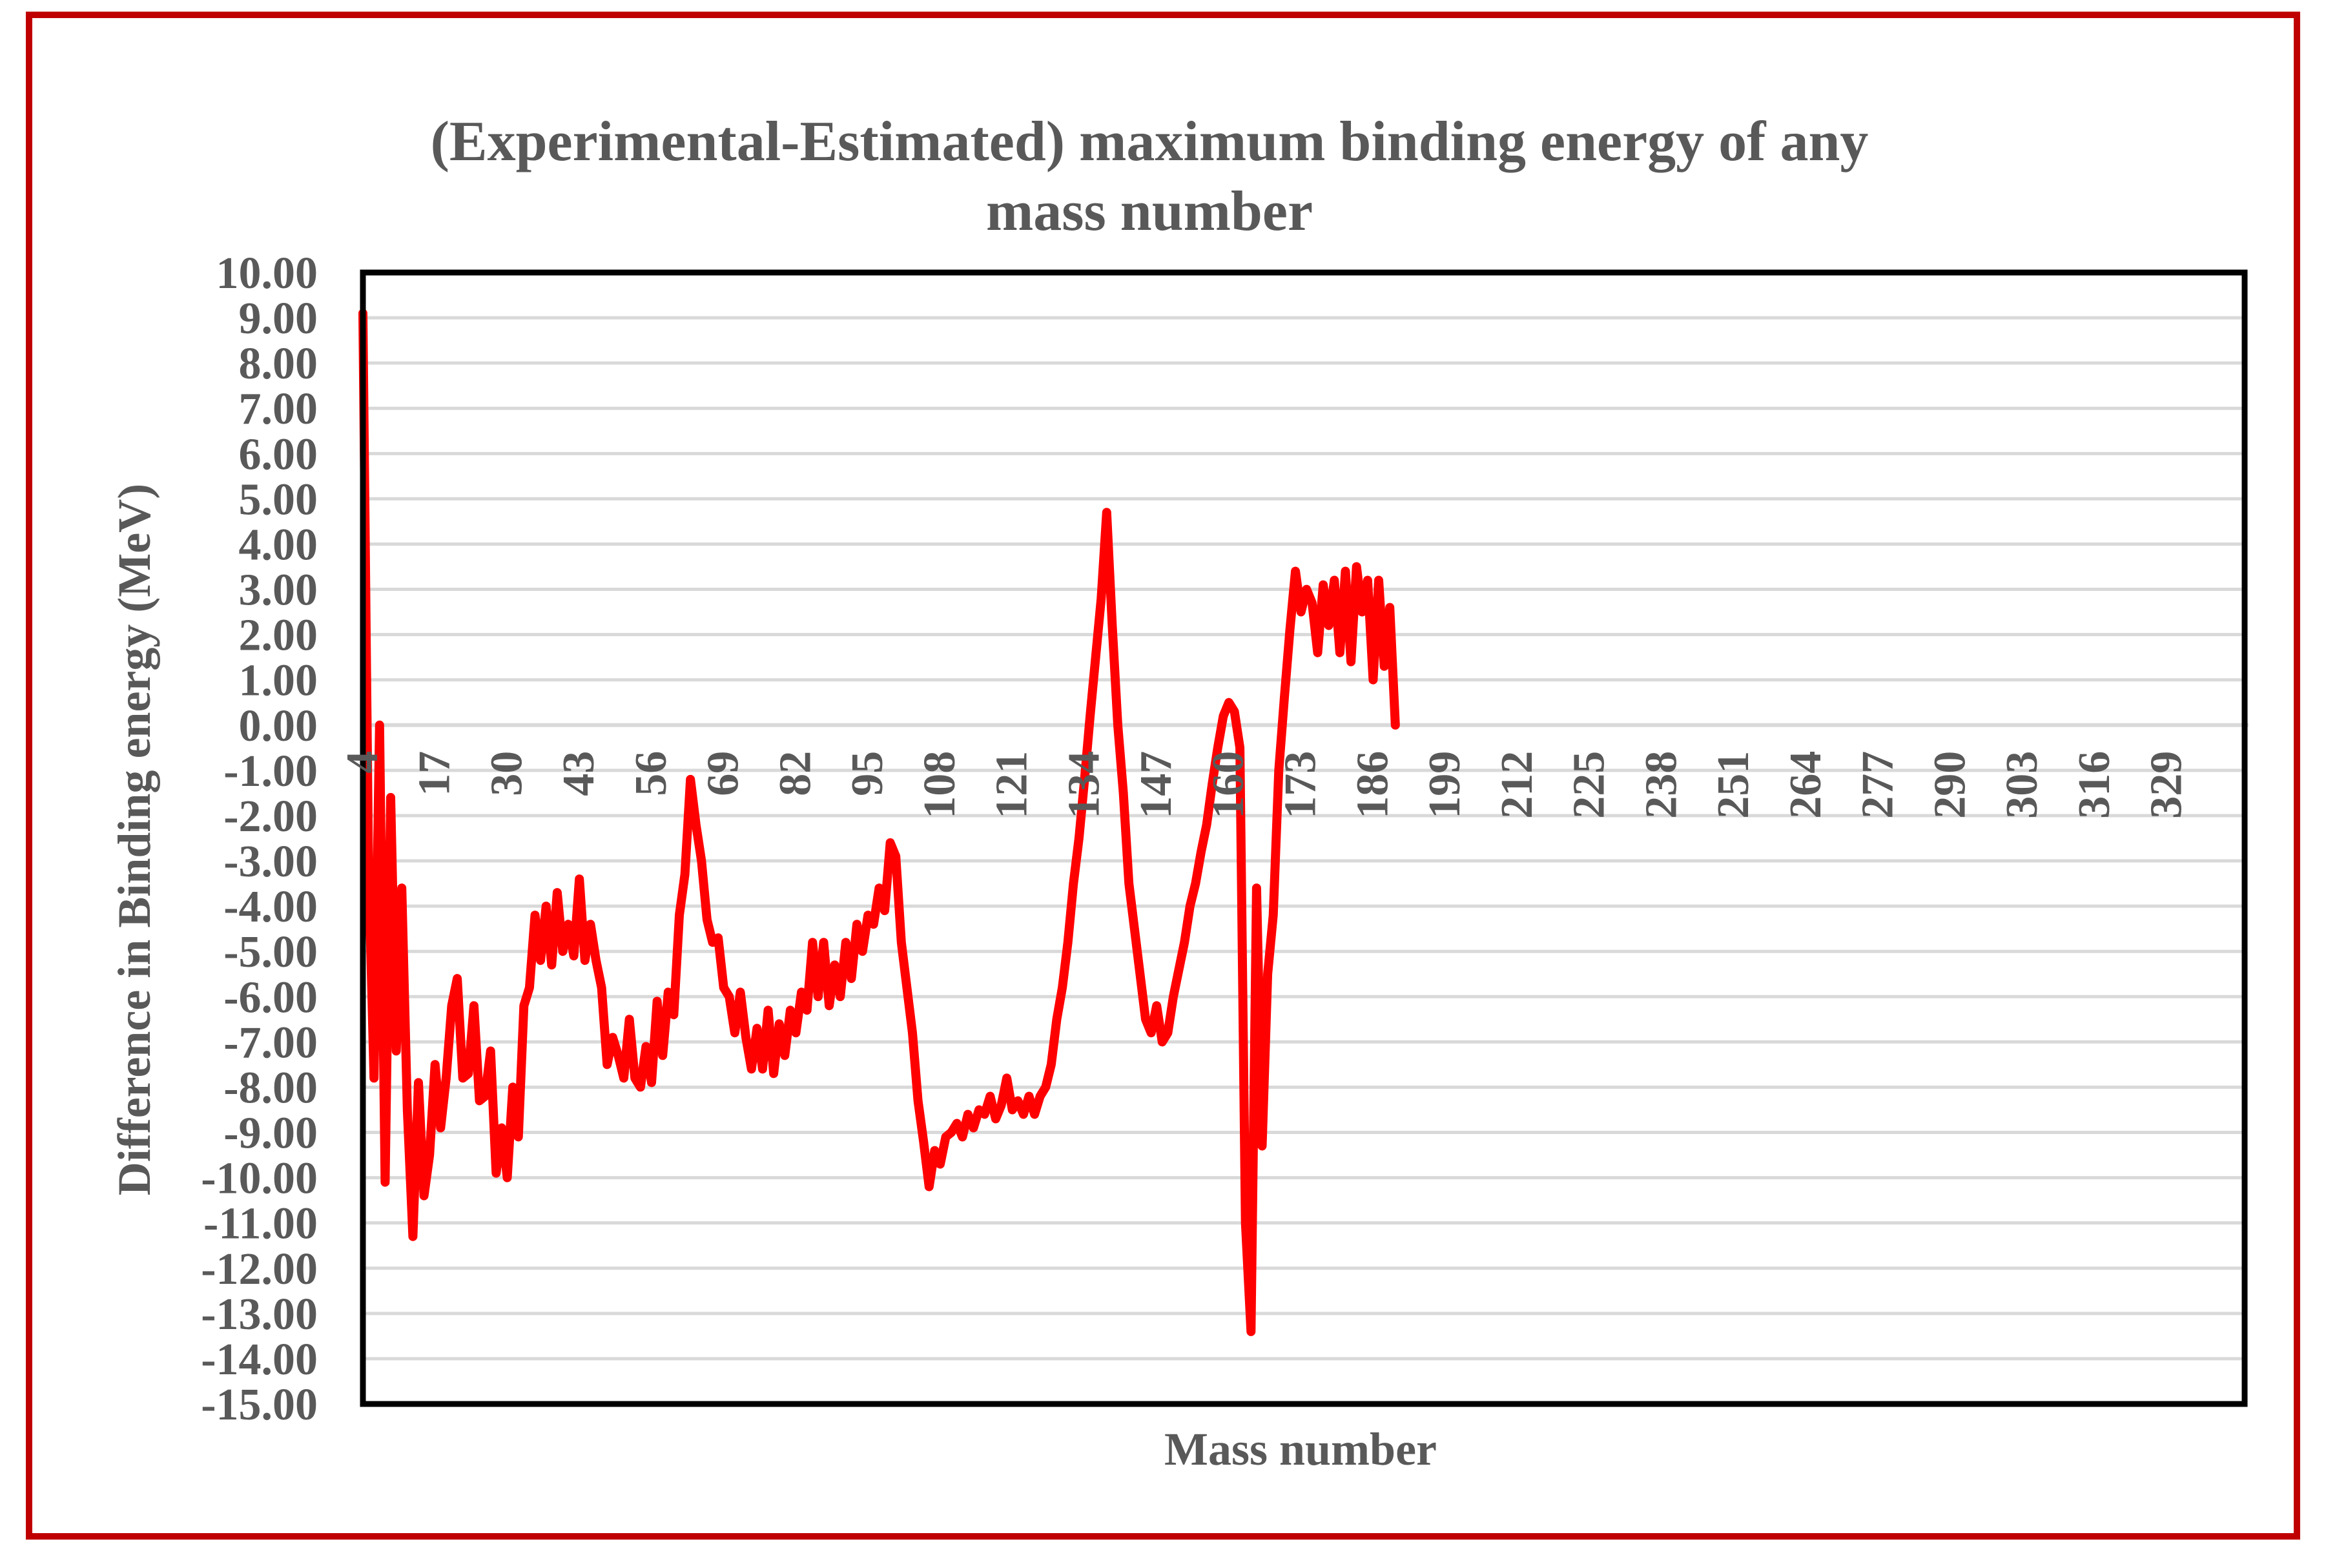 This screenshot has width=2326, height=1568. What do you see at coordinates (651, 773) in the screenshot?
I see `x-tick-label: 56` at bounding box center [651, 773].